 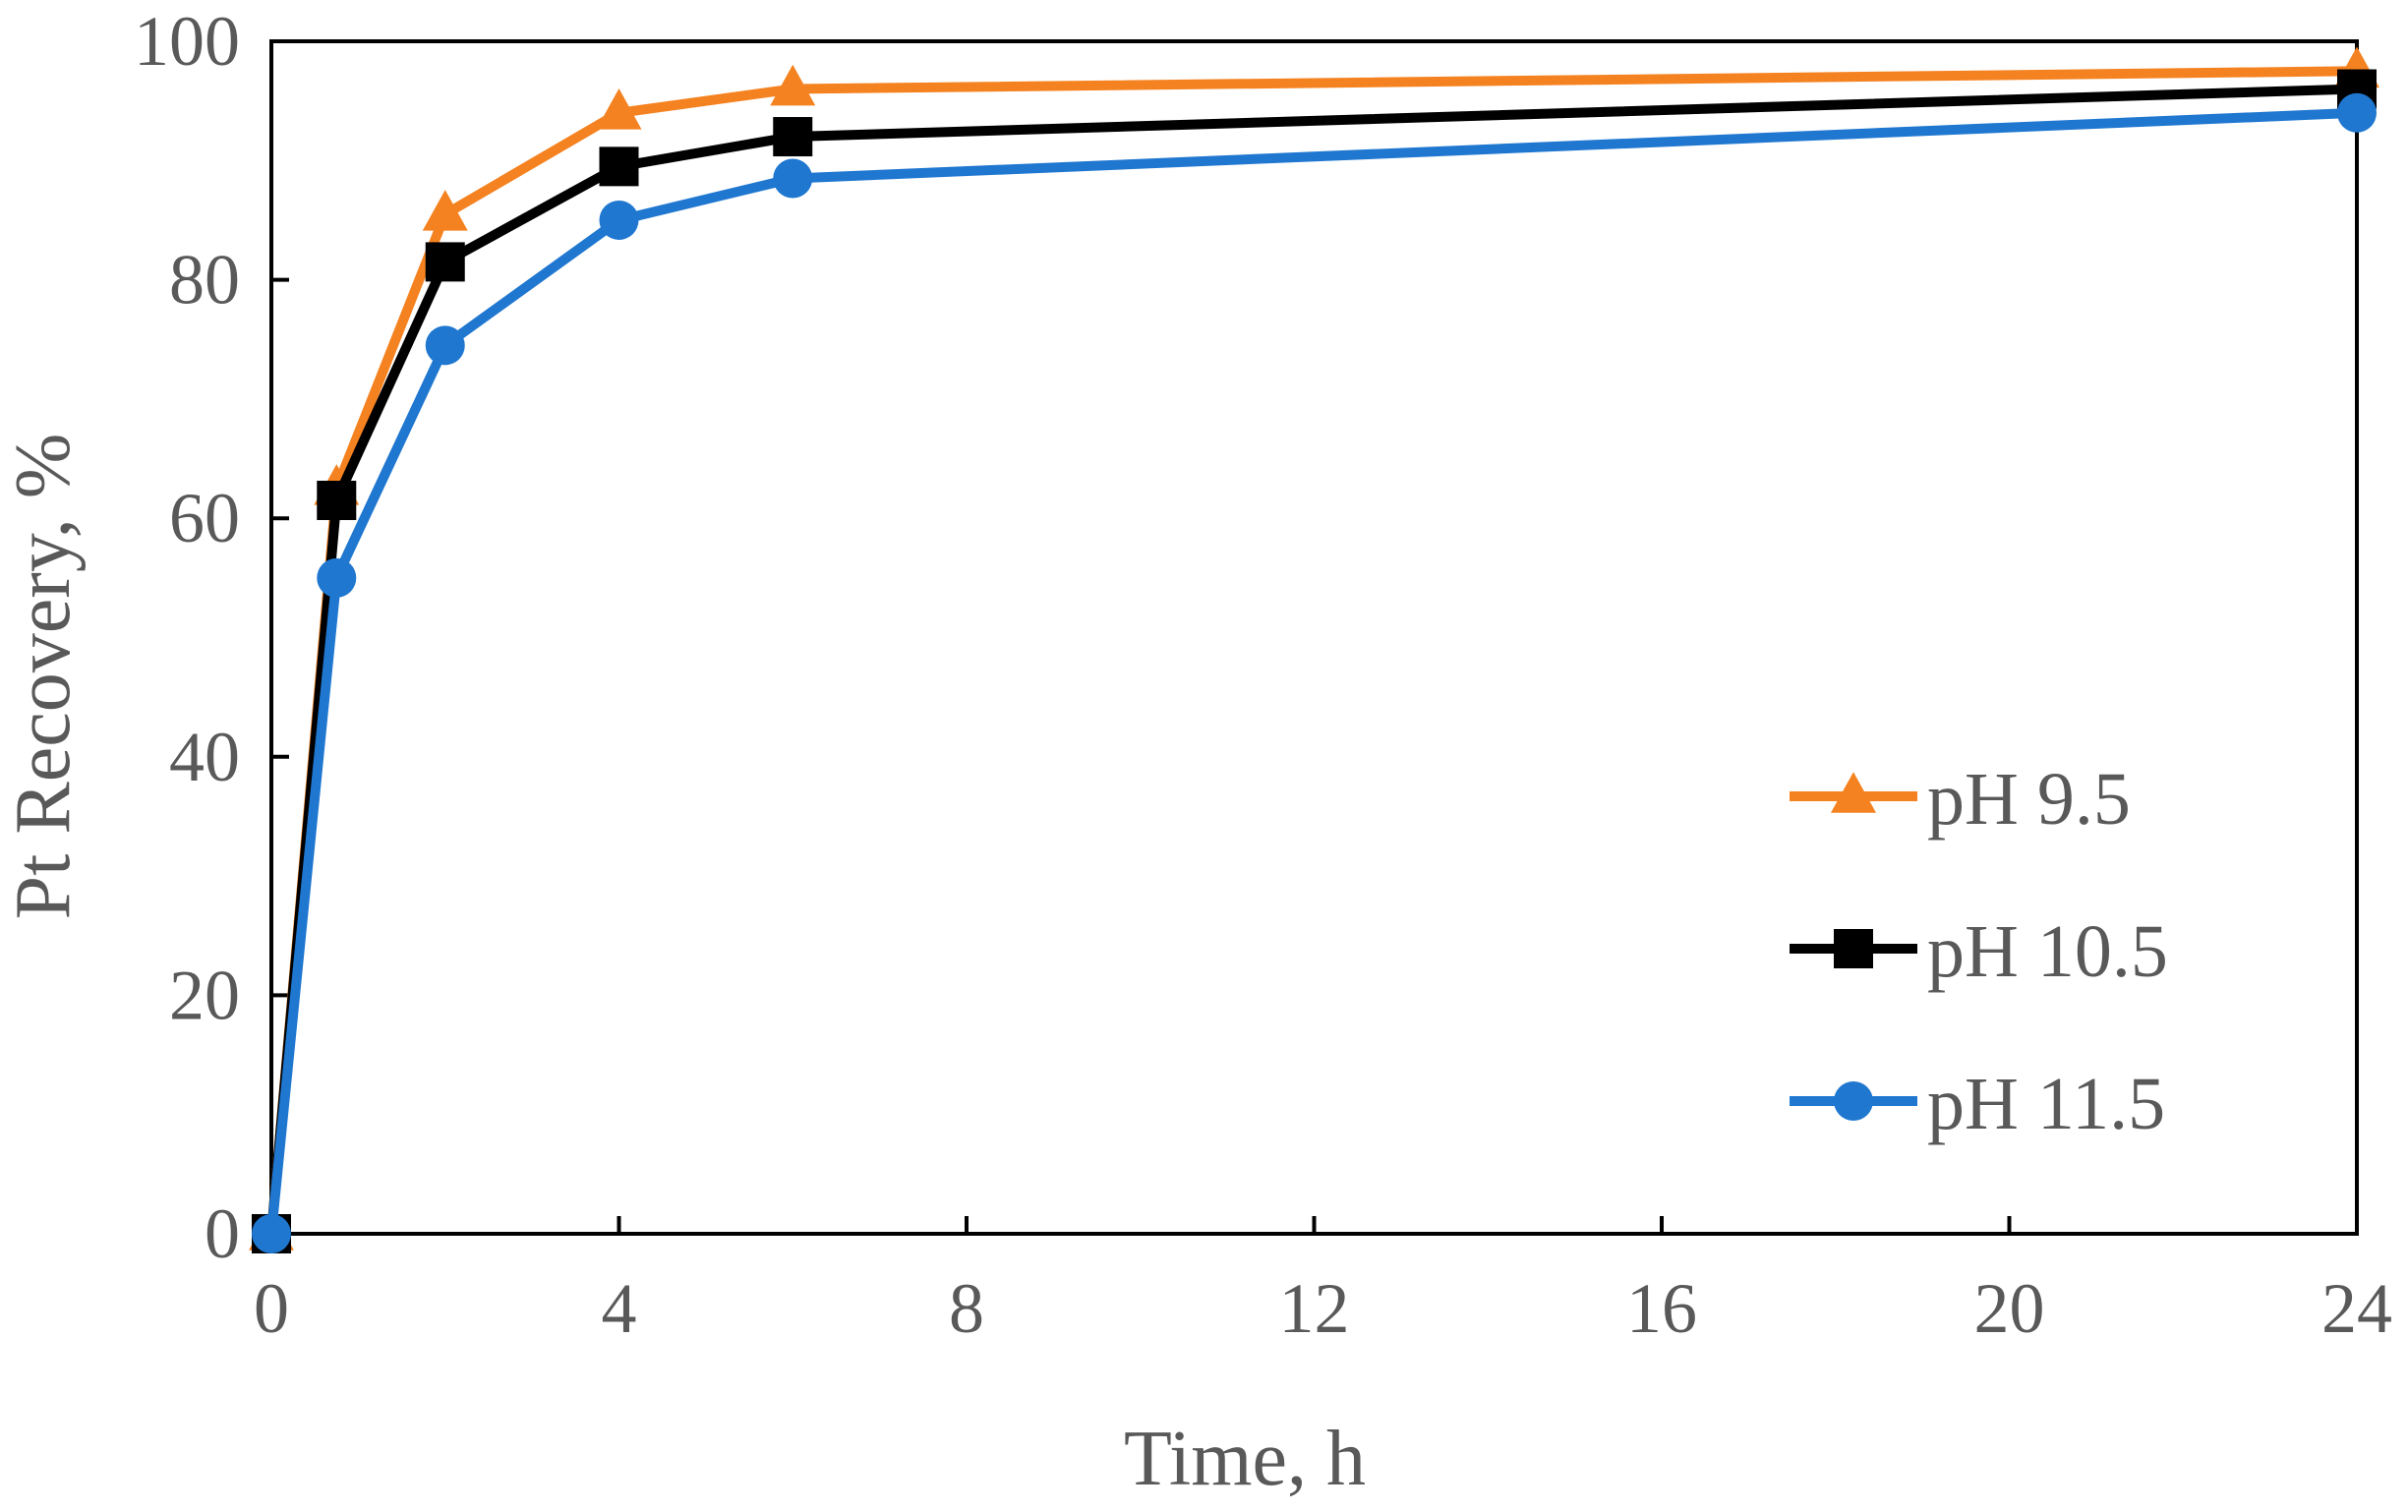 I want to click on x-tick-label: 16, so click(x=1661, y=1308).